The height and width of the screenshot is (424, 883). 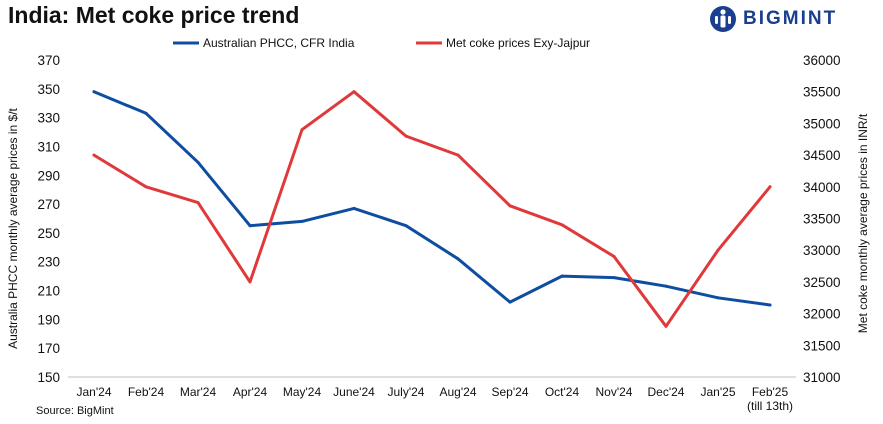 What do you see at coordinates (48, 118) in the screenshot?
I see `y-left-tick-label: 330` at bounding box center [48, 118].